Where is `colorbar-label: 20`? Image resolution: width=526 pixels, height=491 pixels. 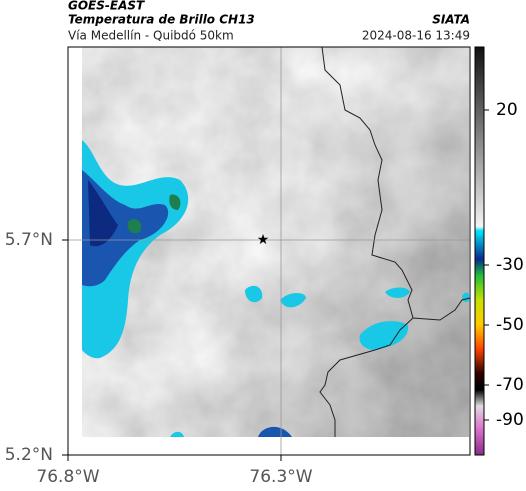
colorbar-label: 20 is located at coordinates (507, 110).